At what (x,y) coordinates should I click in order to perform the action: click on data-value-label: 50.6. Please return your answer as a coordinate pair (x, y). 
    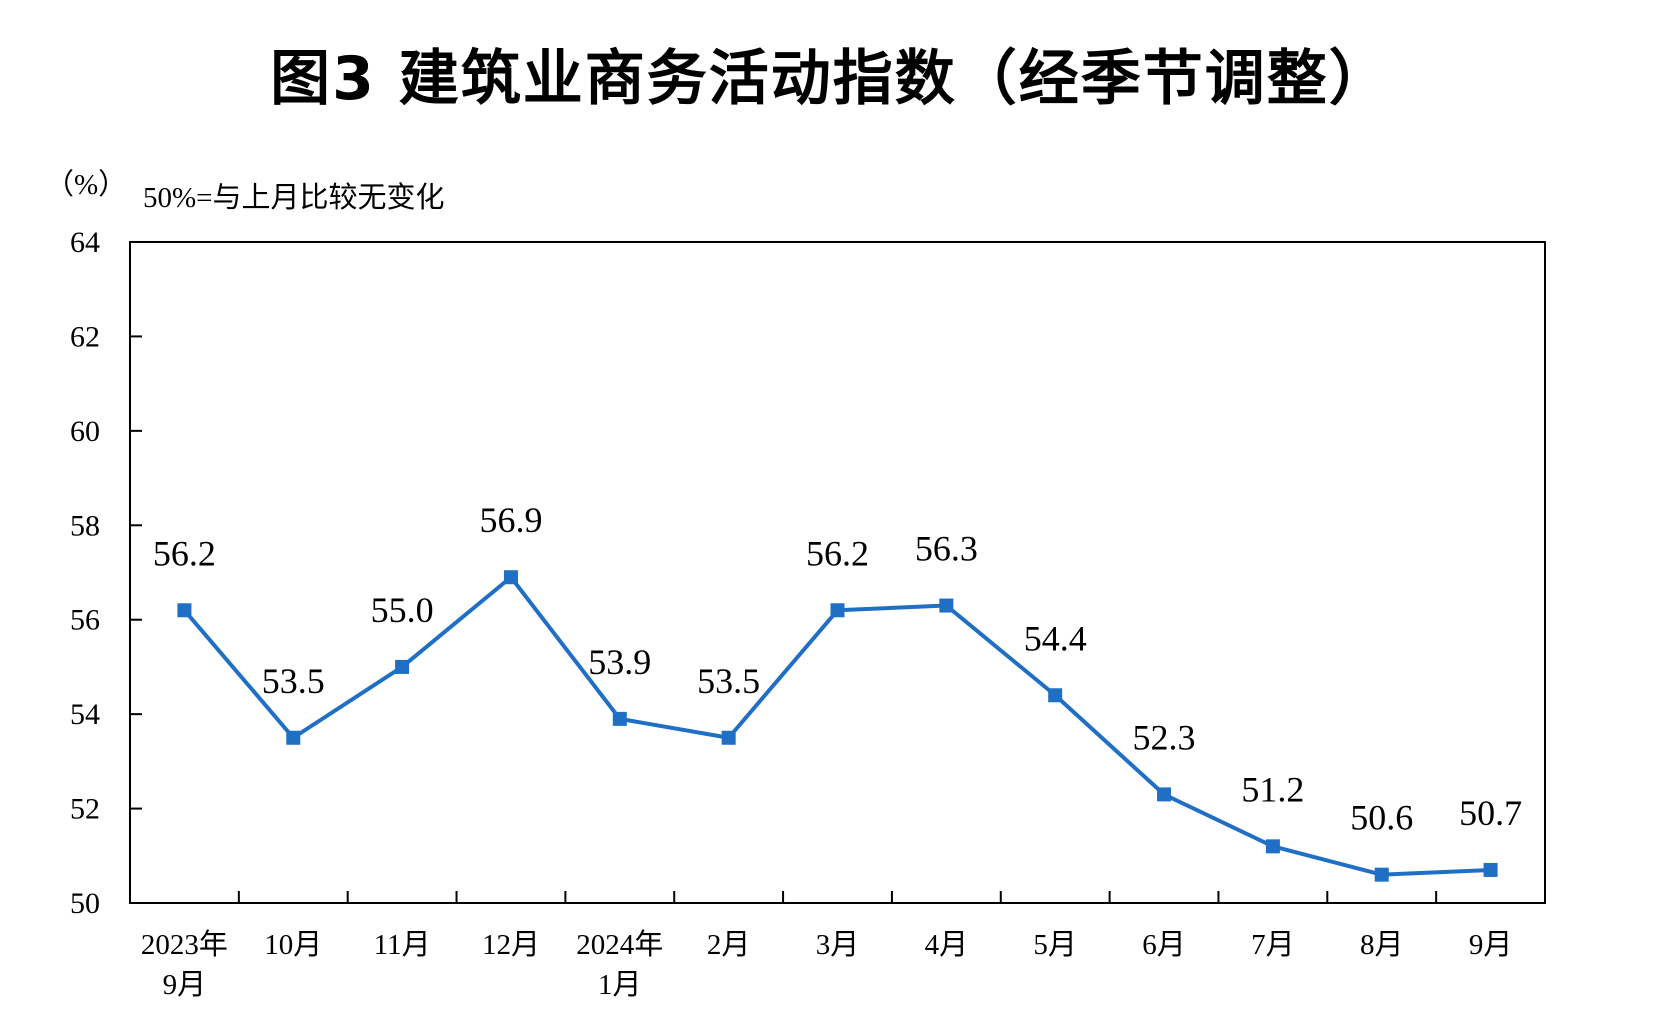
    Looking at the image, I should click on (1381, 818).